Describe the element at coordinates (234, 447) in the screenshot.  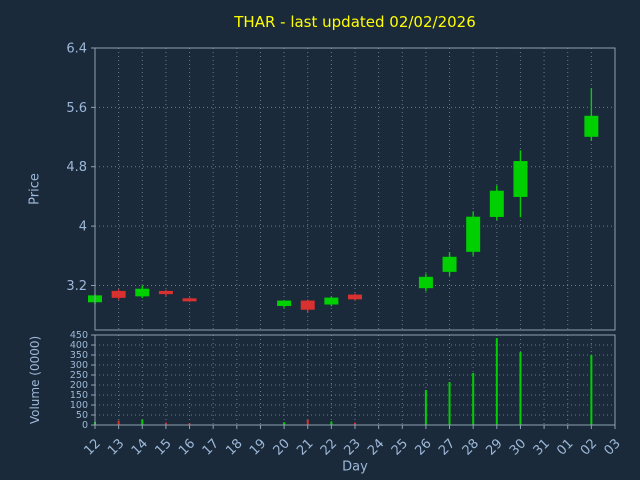
I see `svg-text: 18` at that location.